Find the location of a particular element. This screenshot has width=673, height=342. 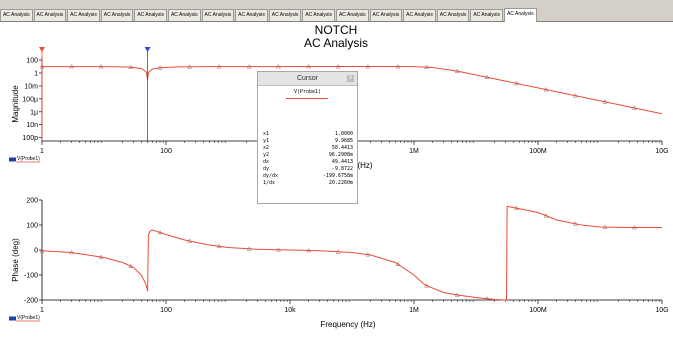

magnitude-y-tick-label: 100p is located at coordinates (30, 138).